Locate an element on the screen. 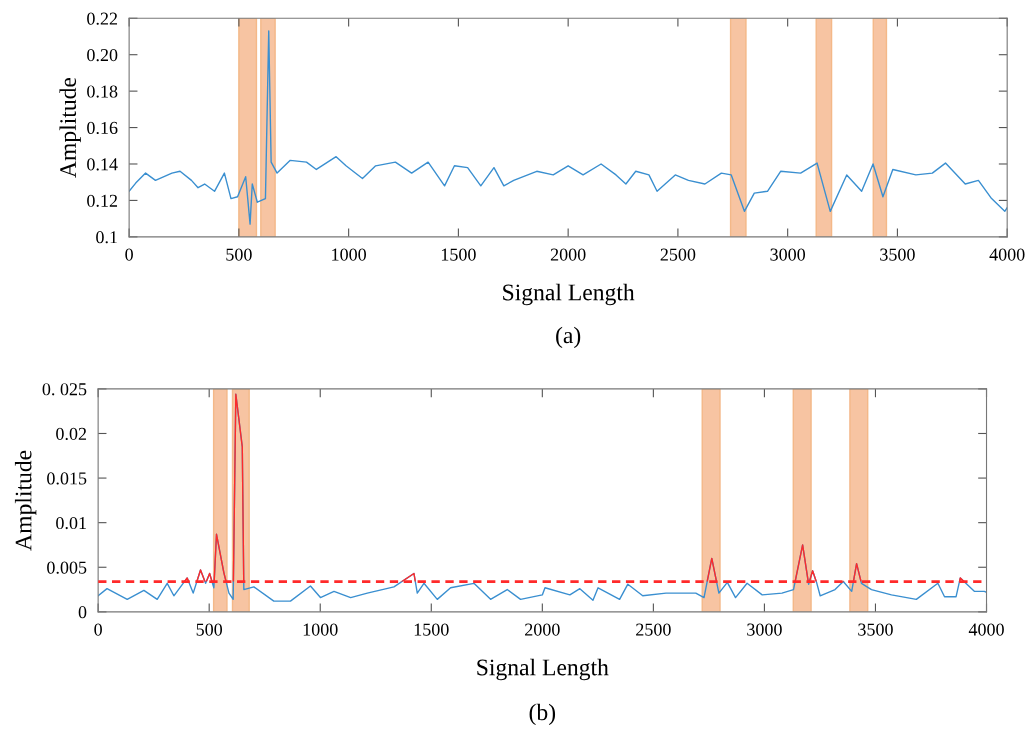 This screenshot has height=731, width=1033. y-tick-label: 0.14 is located at coordinates (102, 164).